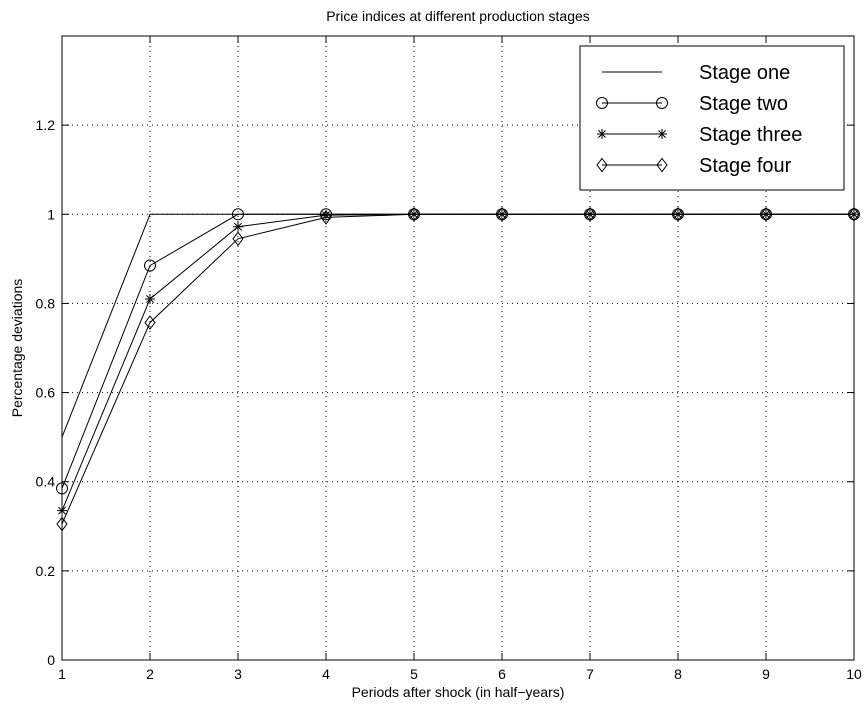 Image resolution: width=867 pixels, height=709 pixels. I want to click on y-axis-label: Percentage deviations, so click(17, 348).